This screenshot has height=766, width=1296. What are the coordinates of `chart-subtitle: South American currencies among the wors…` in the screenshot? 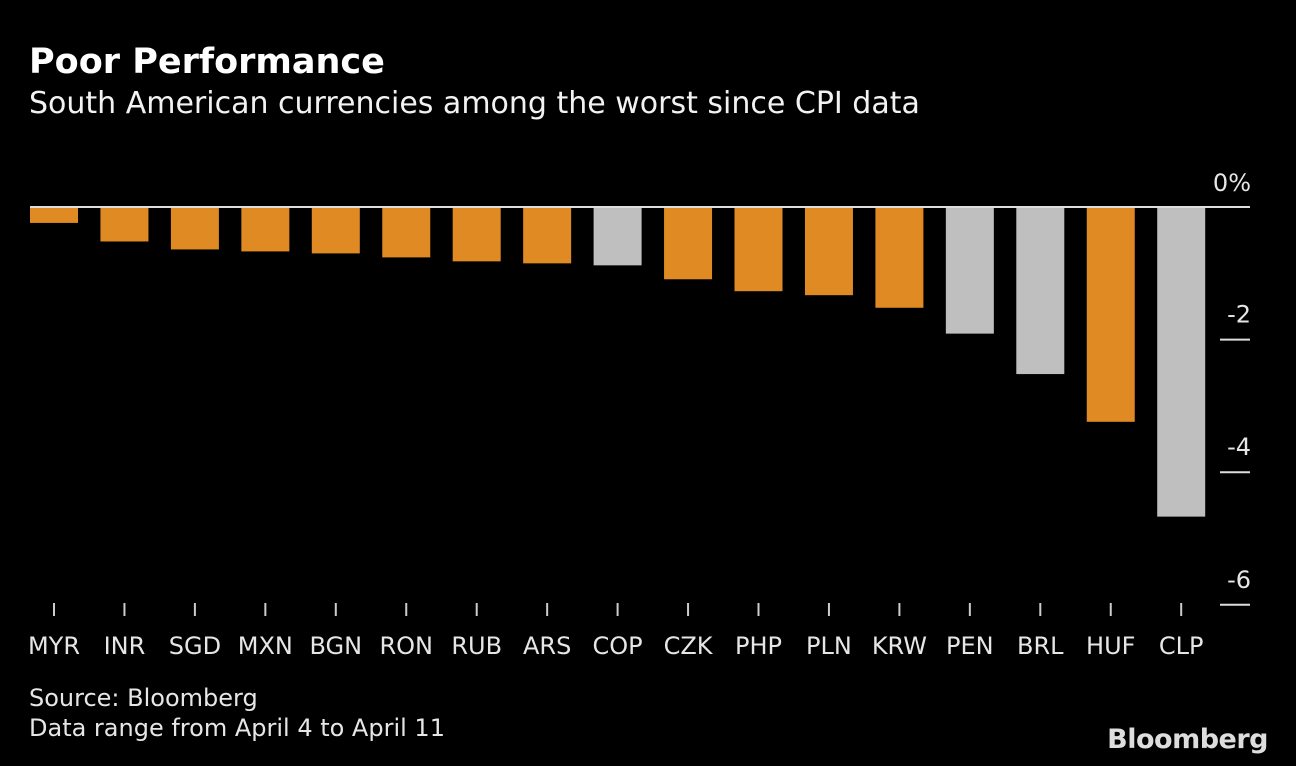 It's located at (474, 103).